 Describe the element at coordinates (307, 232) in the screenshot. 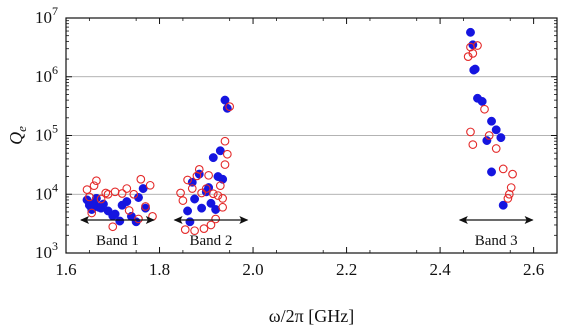

I see `band-annotations: Band 1 Band 2 Band 3` at that location.